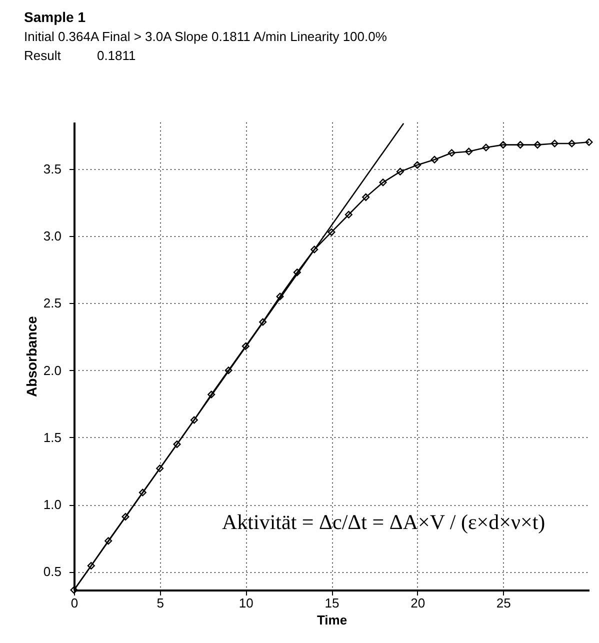 This screenshot has width=599, height=643. I want to click on chart-subtitle: Initial 0.364A Final > 3.0A Slope 0.1811 A/min Linearity 100.0%, so click(206, 37).